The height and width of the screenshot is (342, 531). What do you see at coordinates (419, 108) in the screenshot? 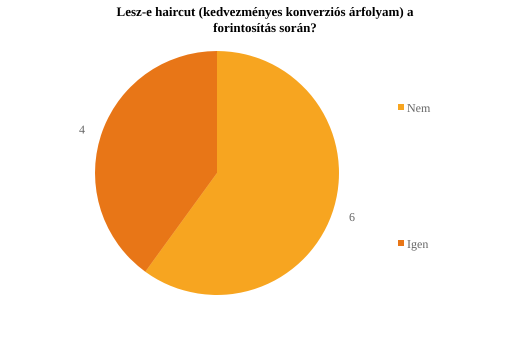
I see `legend-label: Nem` at bounding box center [419, 108].